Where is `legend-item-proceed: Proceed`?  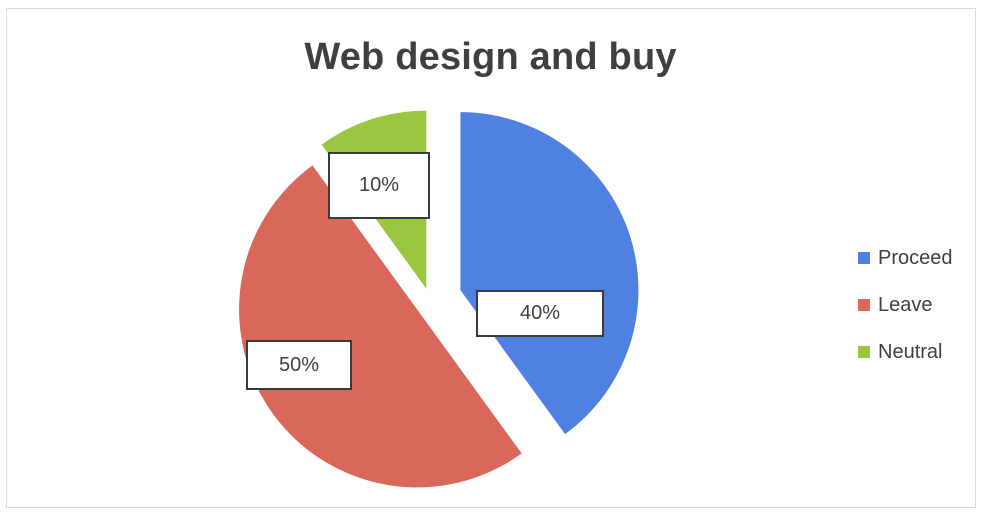
legend-item-proceed: Proceed is located at coordinates (905, 258).